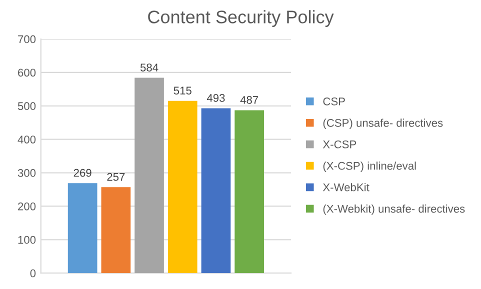 This screenshot has height=289, width=481. What do you see at coordinates (116, 176) in the screenshot?
I see `data-label: 257` at bounding box center [116, 176].